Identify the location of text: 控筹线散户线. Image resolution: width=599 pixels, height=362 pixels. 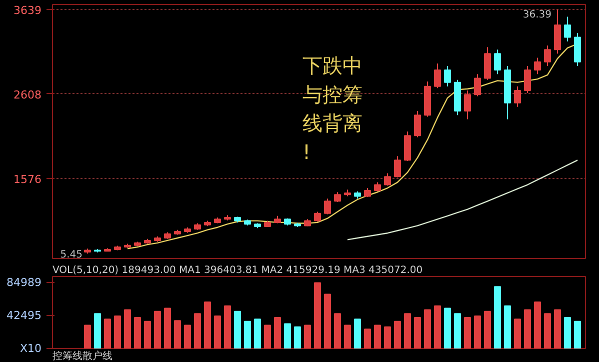
(82, 356).